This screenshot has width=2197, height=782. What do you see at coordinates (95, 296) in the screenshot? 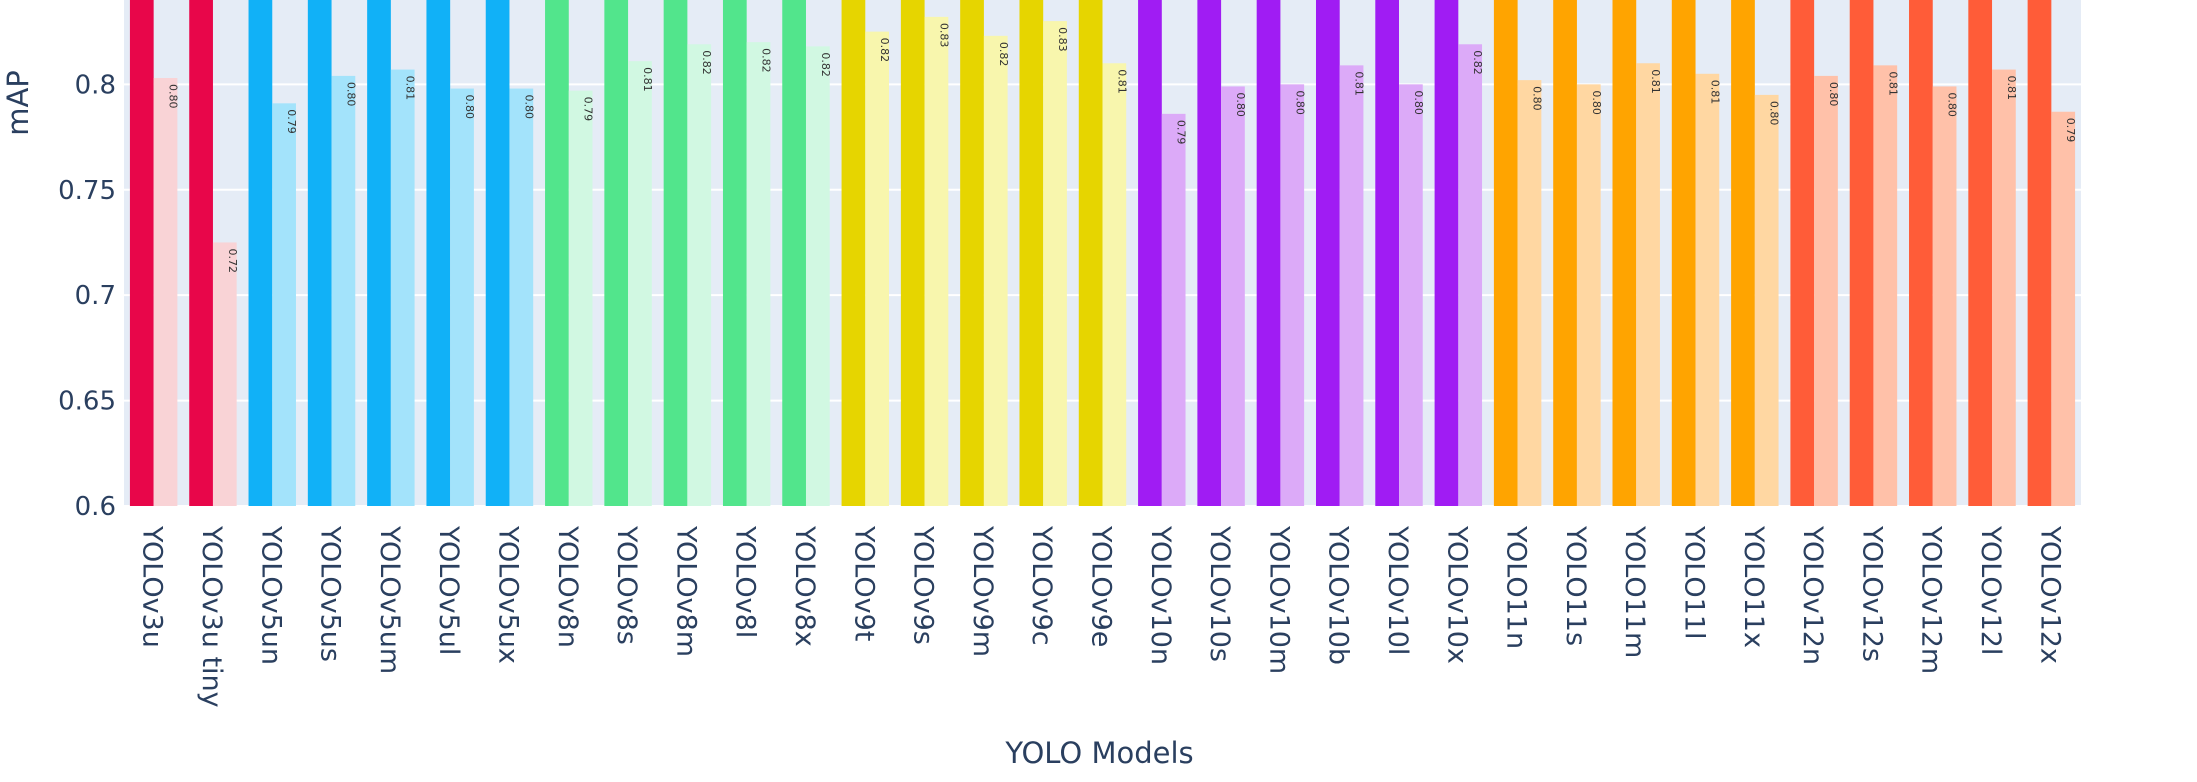
I see `y-tick-label: 0.7` at bounding box center [95, 296].